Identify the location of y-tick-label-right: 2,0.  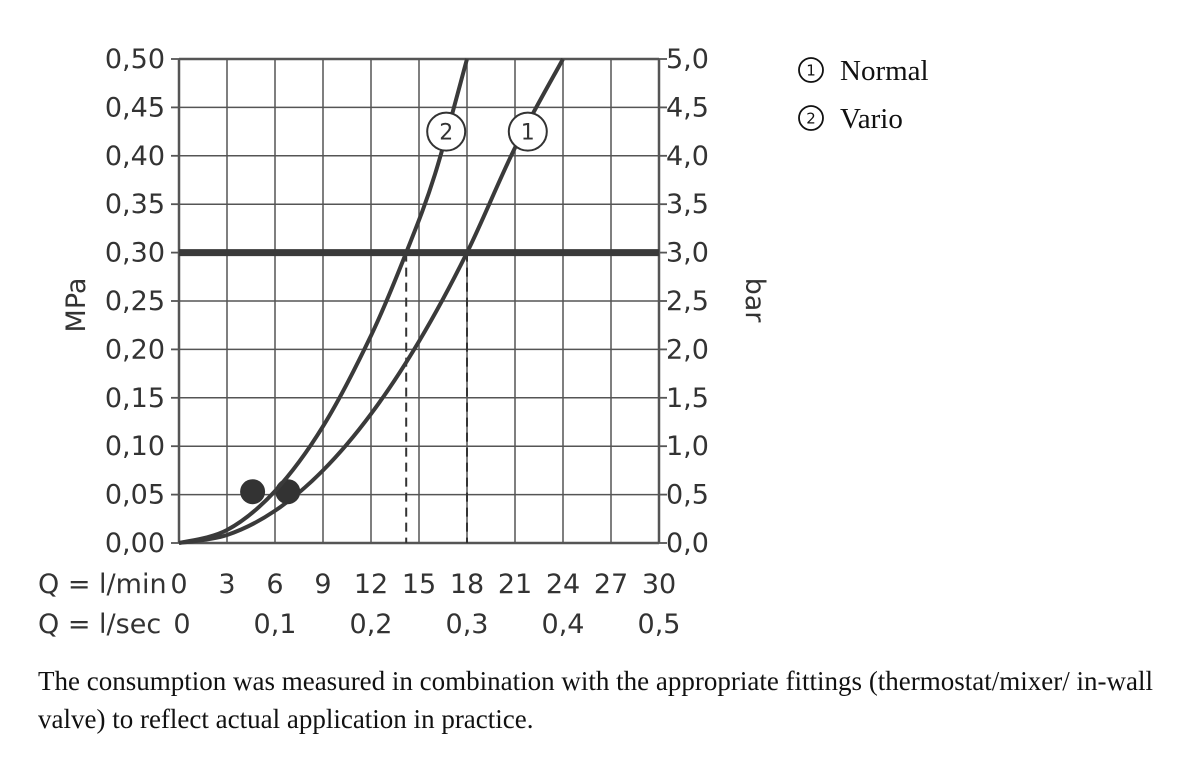
(687, 349).